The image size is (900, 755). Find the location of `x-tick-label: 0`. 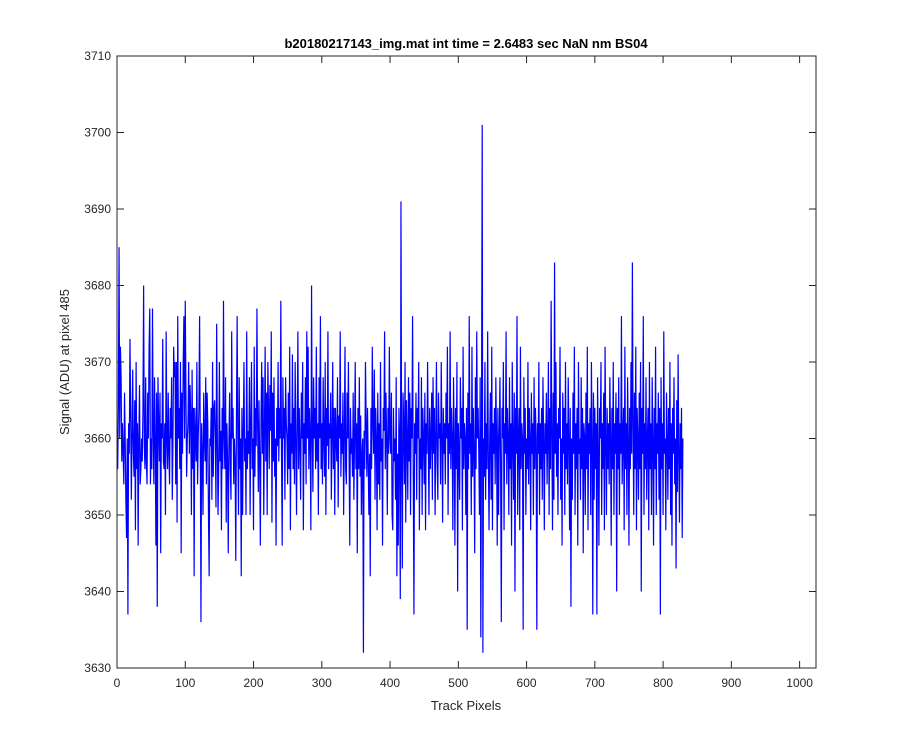

x-tick-label: 0 is located at coordinates (117, 683).